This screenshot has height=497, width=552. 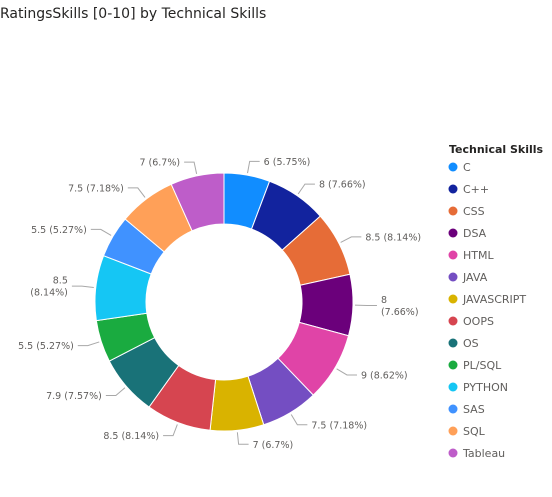 I want to click on legend-item-css: CSS, so click(x=466, y=211).